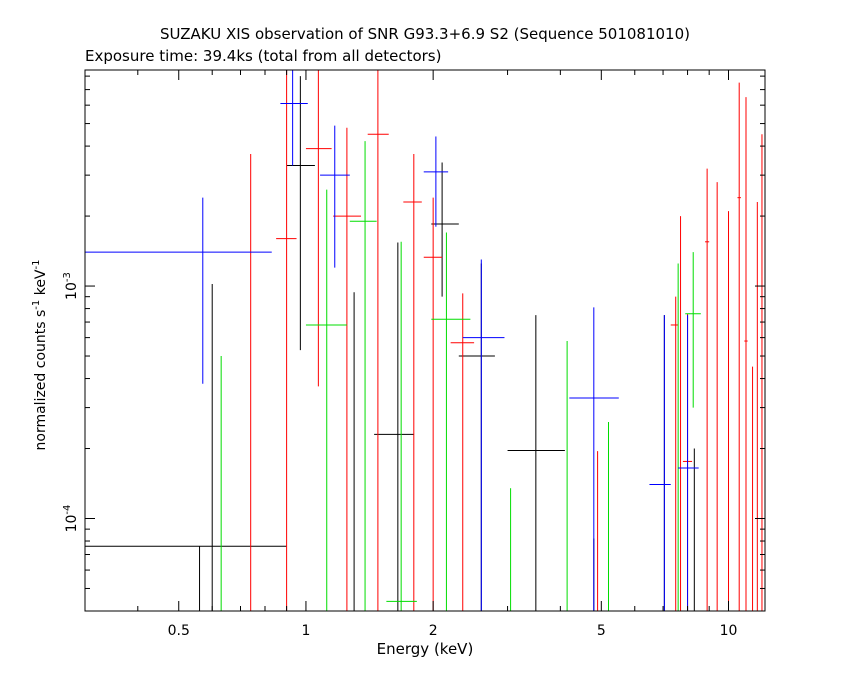  I want to click on y-axis-label-sup2: -1, so click(36, 265).